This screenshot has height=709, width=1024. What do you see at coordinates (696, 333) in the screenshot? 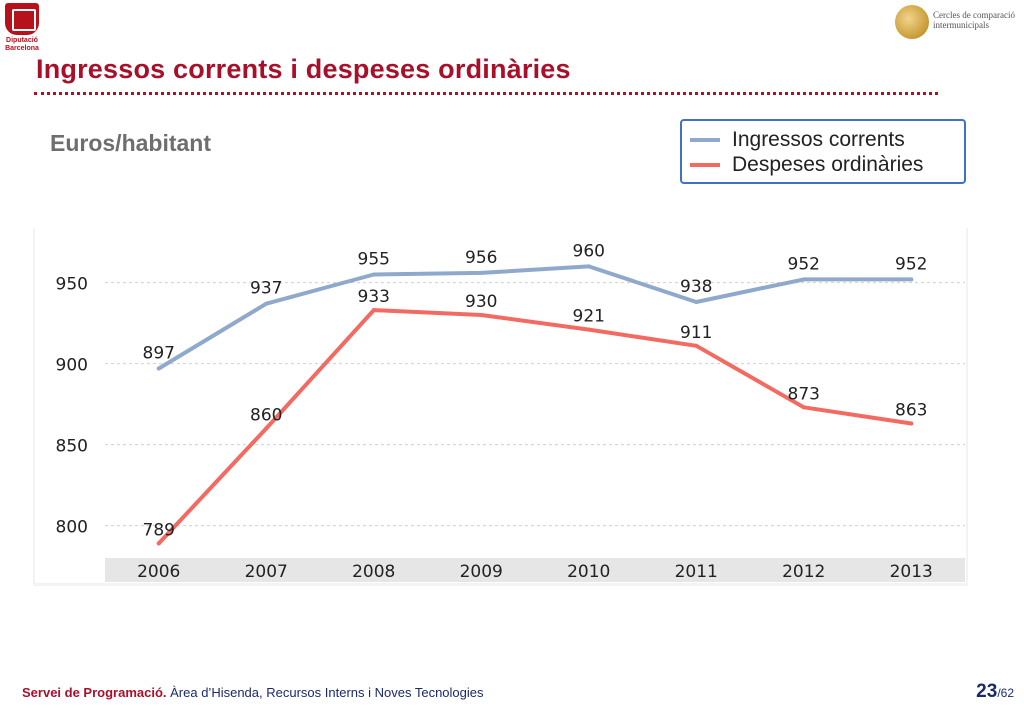
I see `data-label-despeses: 911` at bounding box center [696, 333].